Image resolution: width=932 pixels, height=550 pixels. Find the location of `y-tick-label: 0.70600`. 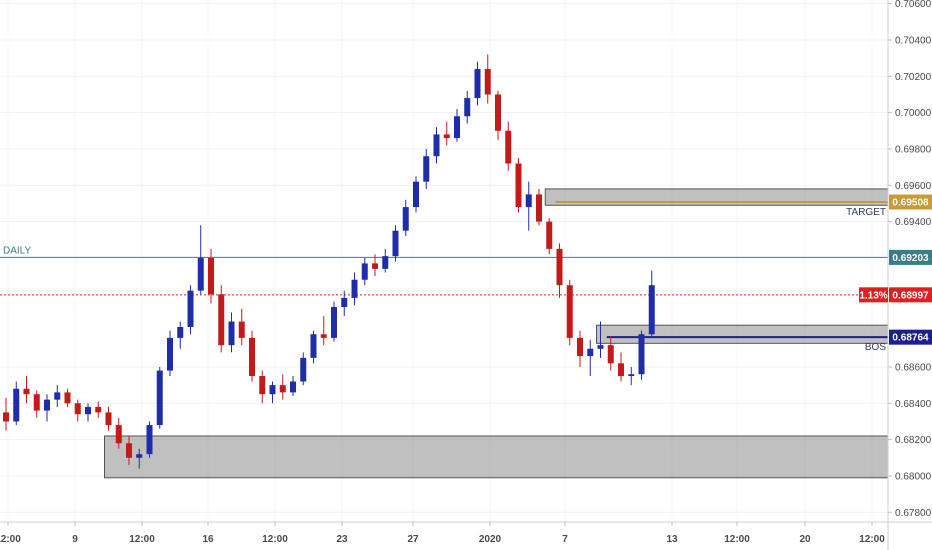

y-tick-label: 0.70600 is located at coordinates (913, 5).